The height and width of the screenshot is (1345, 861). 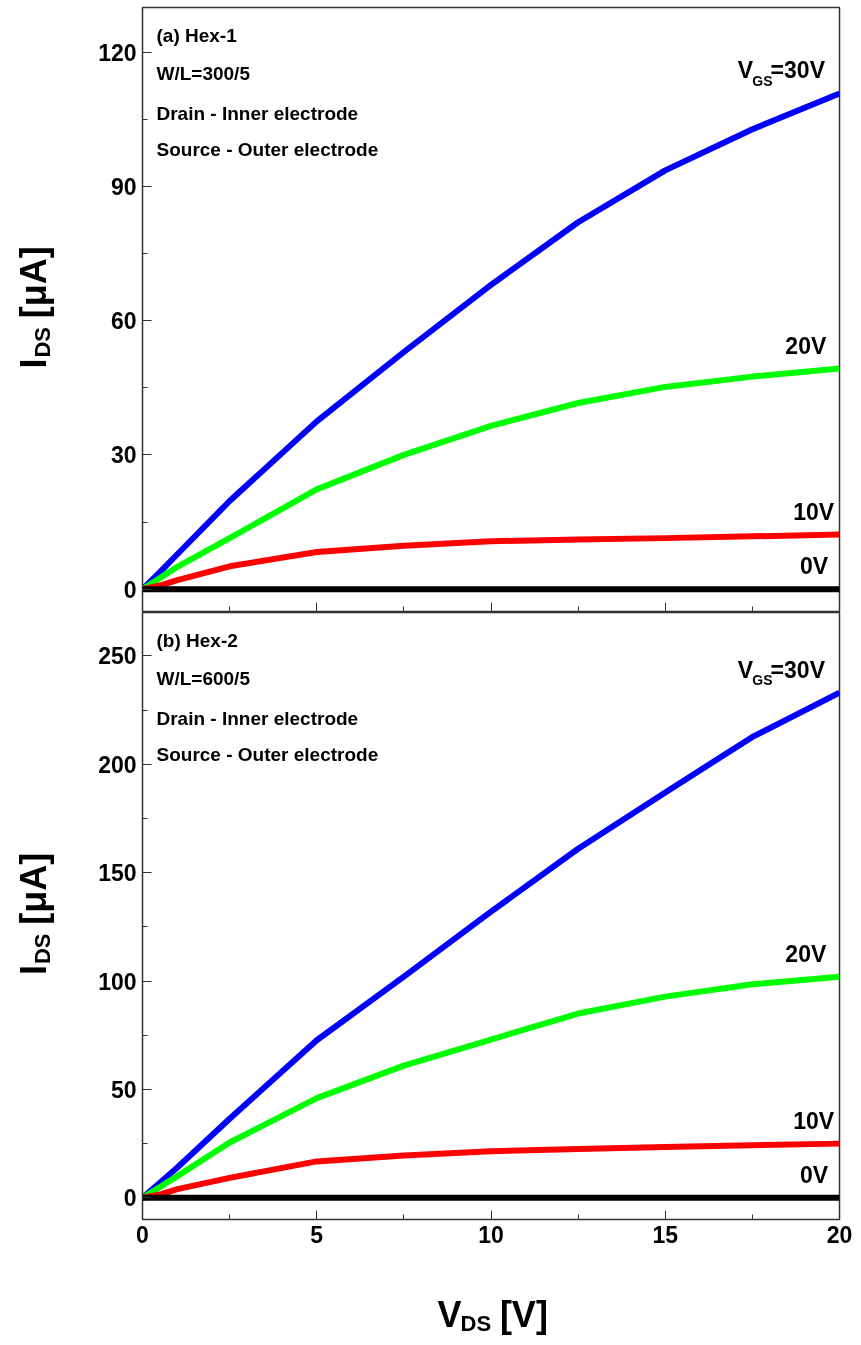 What do you see at coordinates (123, 186) in the screenshot?
I see `y-tick-label: 90` at bounding box center [123, 186].